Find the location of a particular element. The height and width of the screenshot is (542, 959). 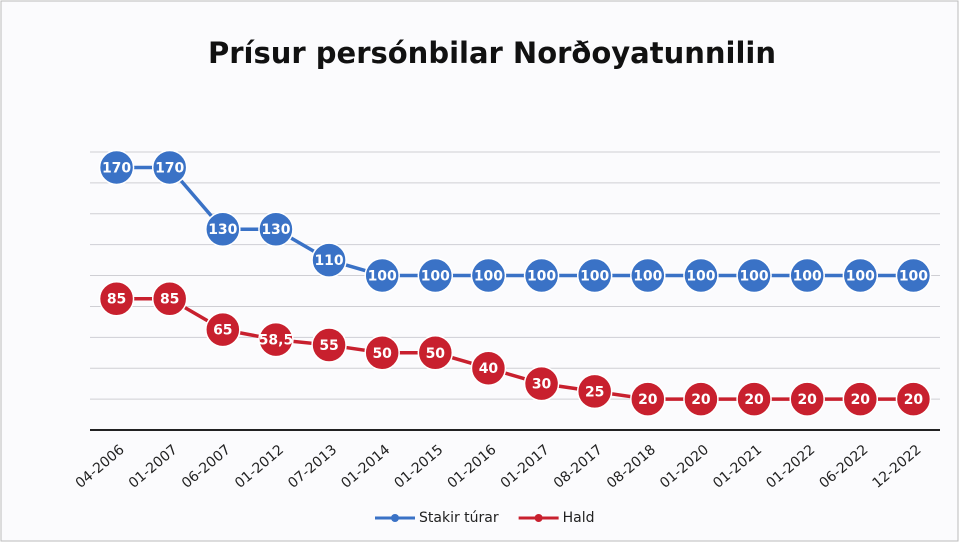

data-label: 110 is located at coordinates (328, 261).